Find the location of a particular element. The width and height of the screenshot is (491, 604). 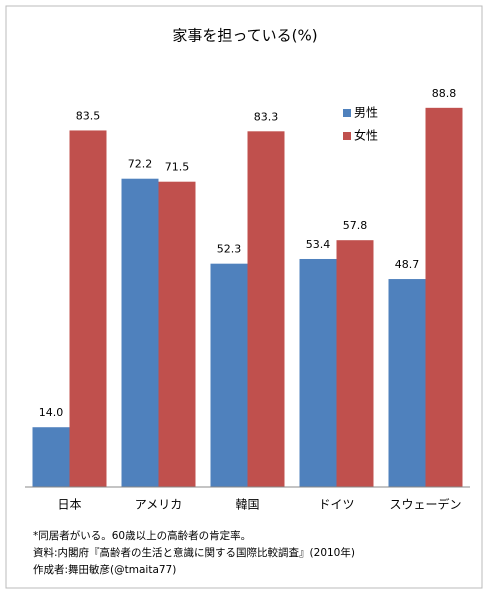

chart-title: 家事を担っている(%) is located at coordinates (244, 36).